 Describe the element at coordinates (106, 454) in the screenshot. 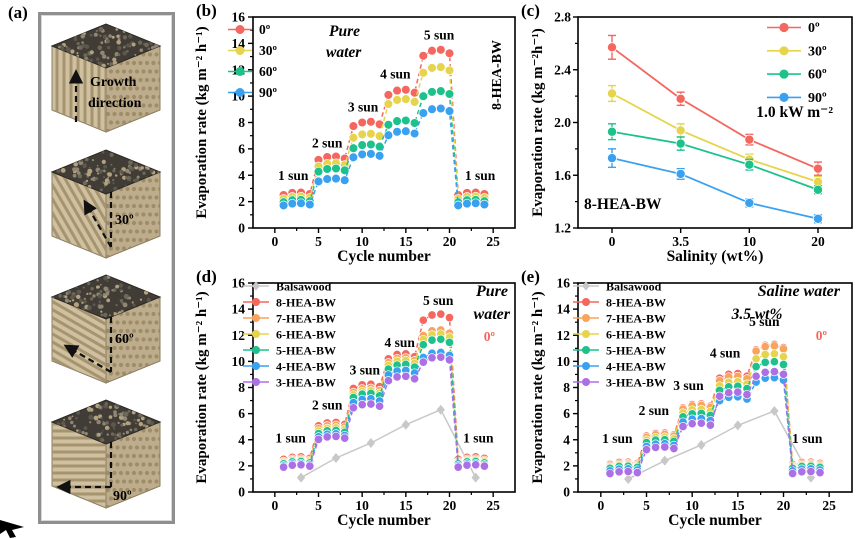

I see `wood-block-90deg: 90º` at that location.